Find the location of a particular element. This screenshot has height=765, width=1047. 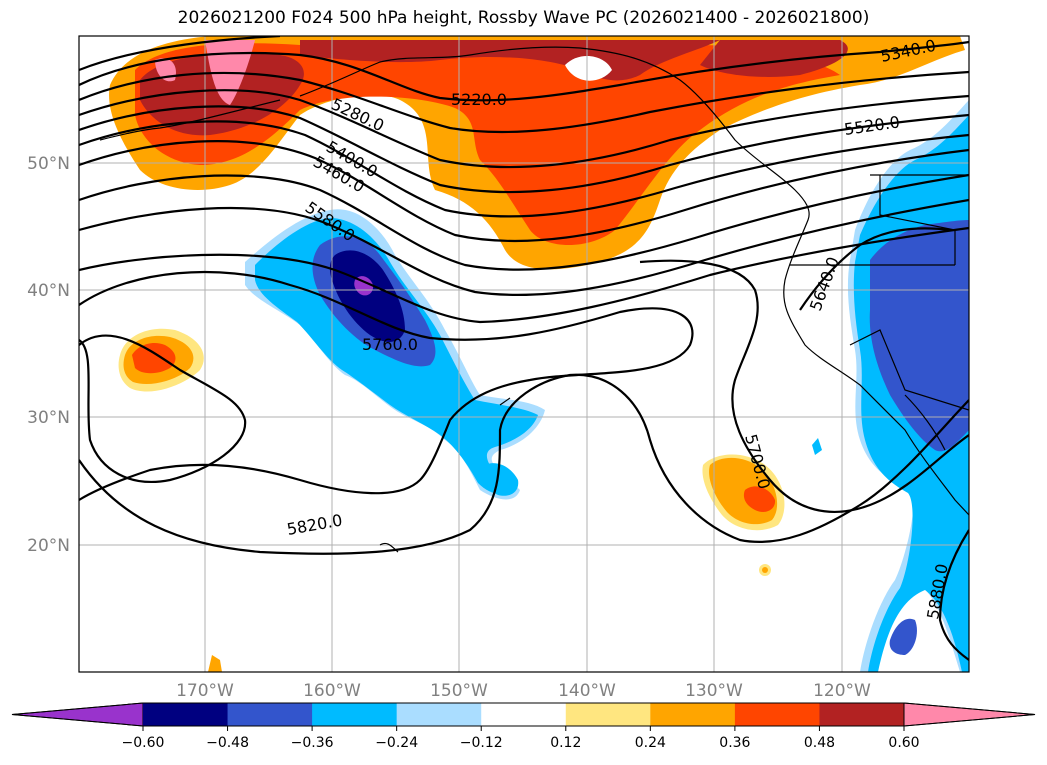

colorbar-tick-label: 0.12 is located at coordinates (565, 743).